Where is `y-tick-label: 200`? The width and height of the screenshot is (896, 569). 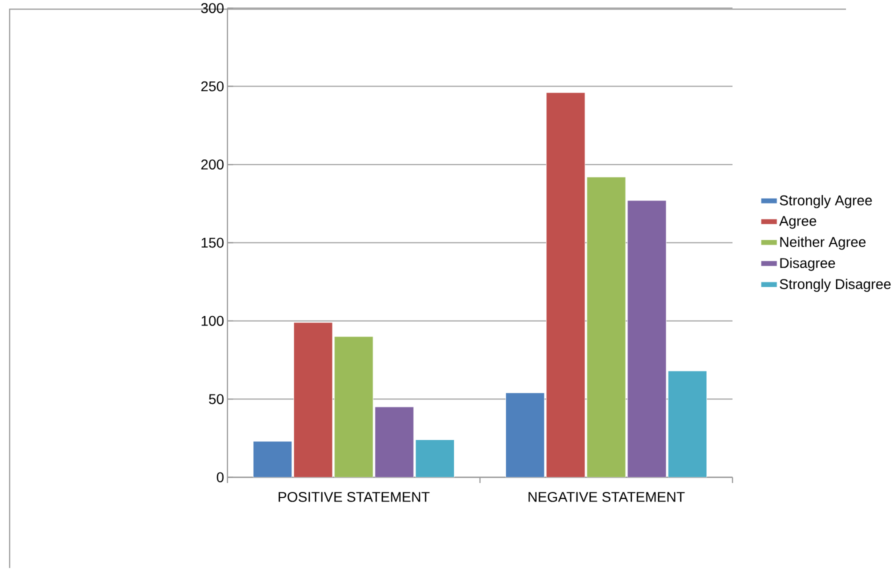
y-tick-label: 200 is located at coordinates (212, 165).